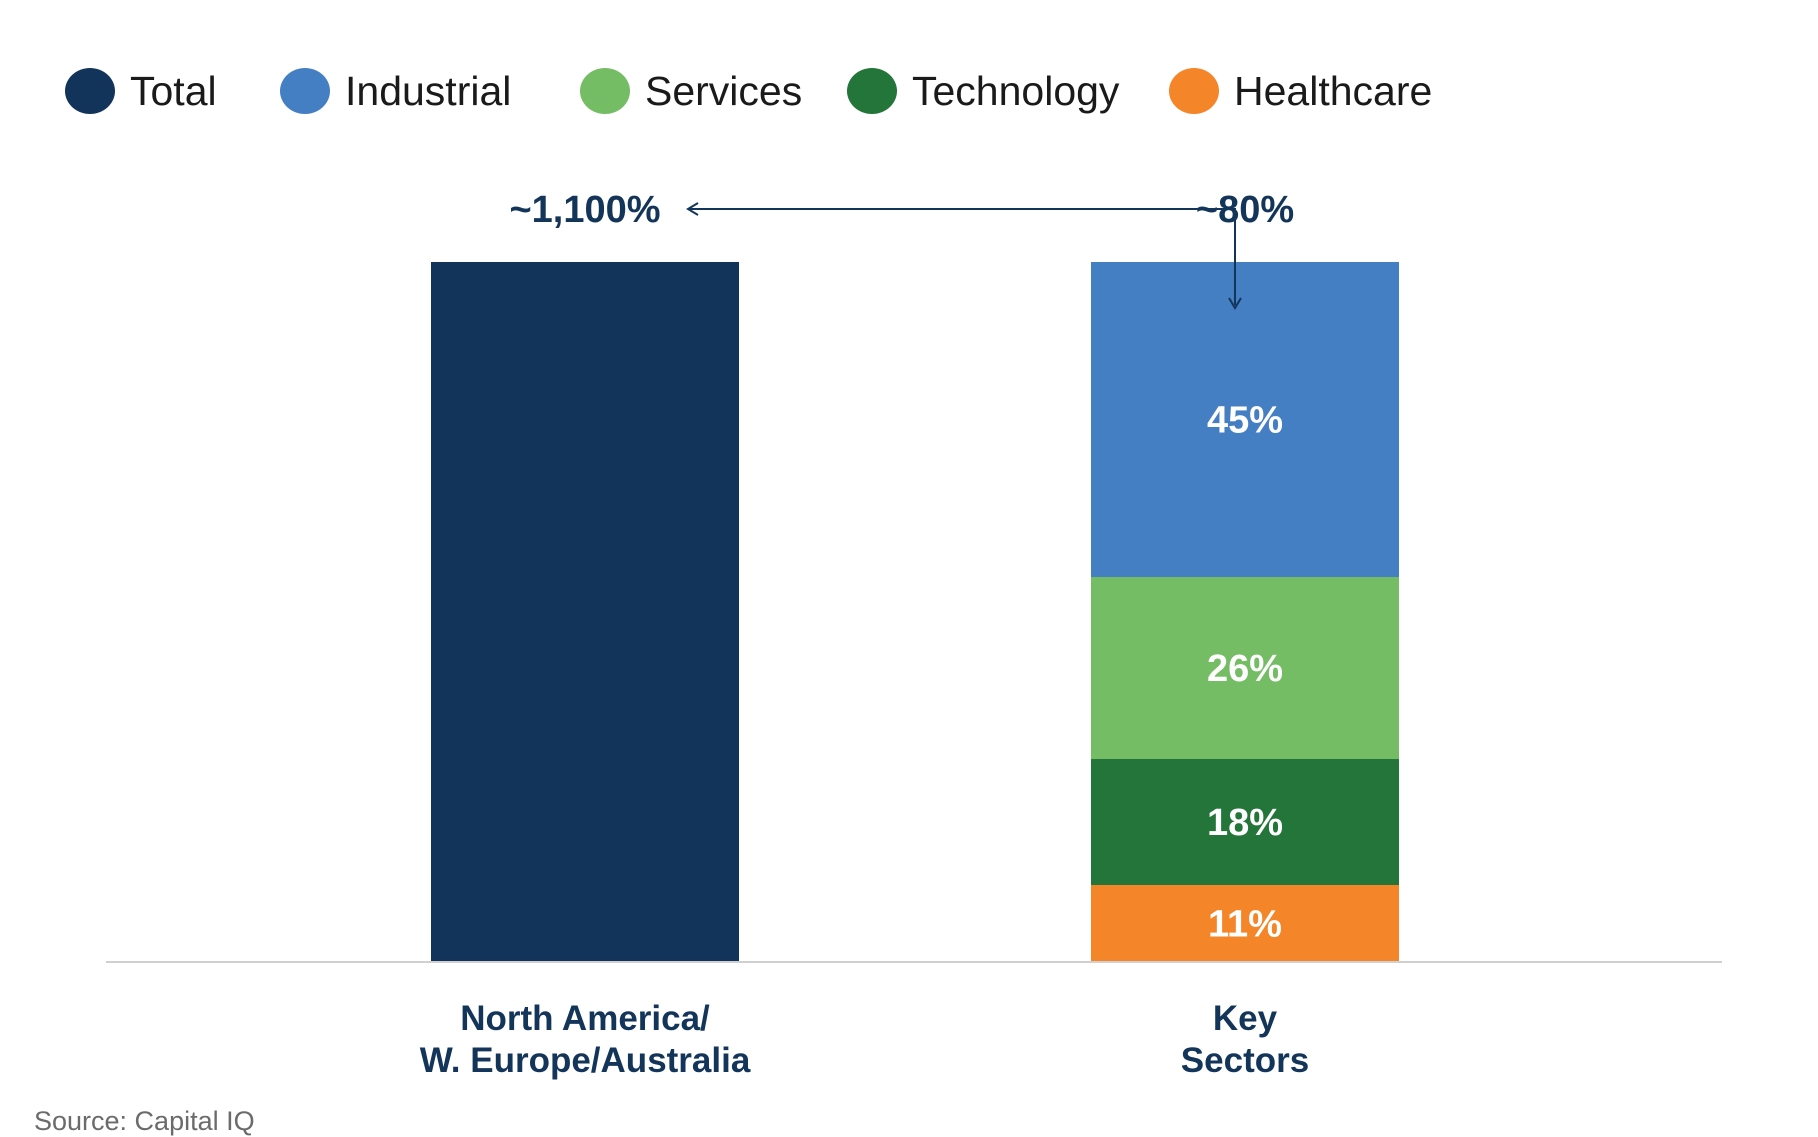 The height and width of the screenshot is (1137, 1818). Describe the element at coordinates (585, 1060) in the screenshot. I see `category-label-0-line2: W. Europe/Australia` at that location.